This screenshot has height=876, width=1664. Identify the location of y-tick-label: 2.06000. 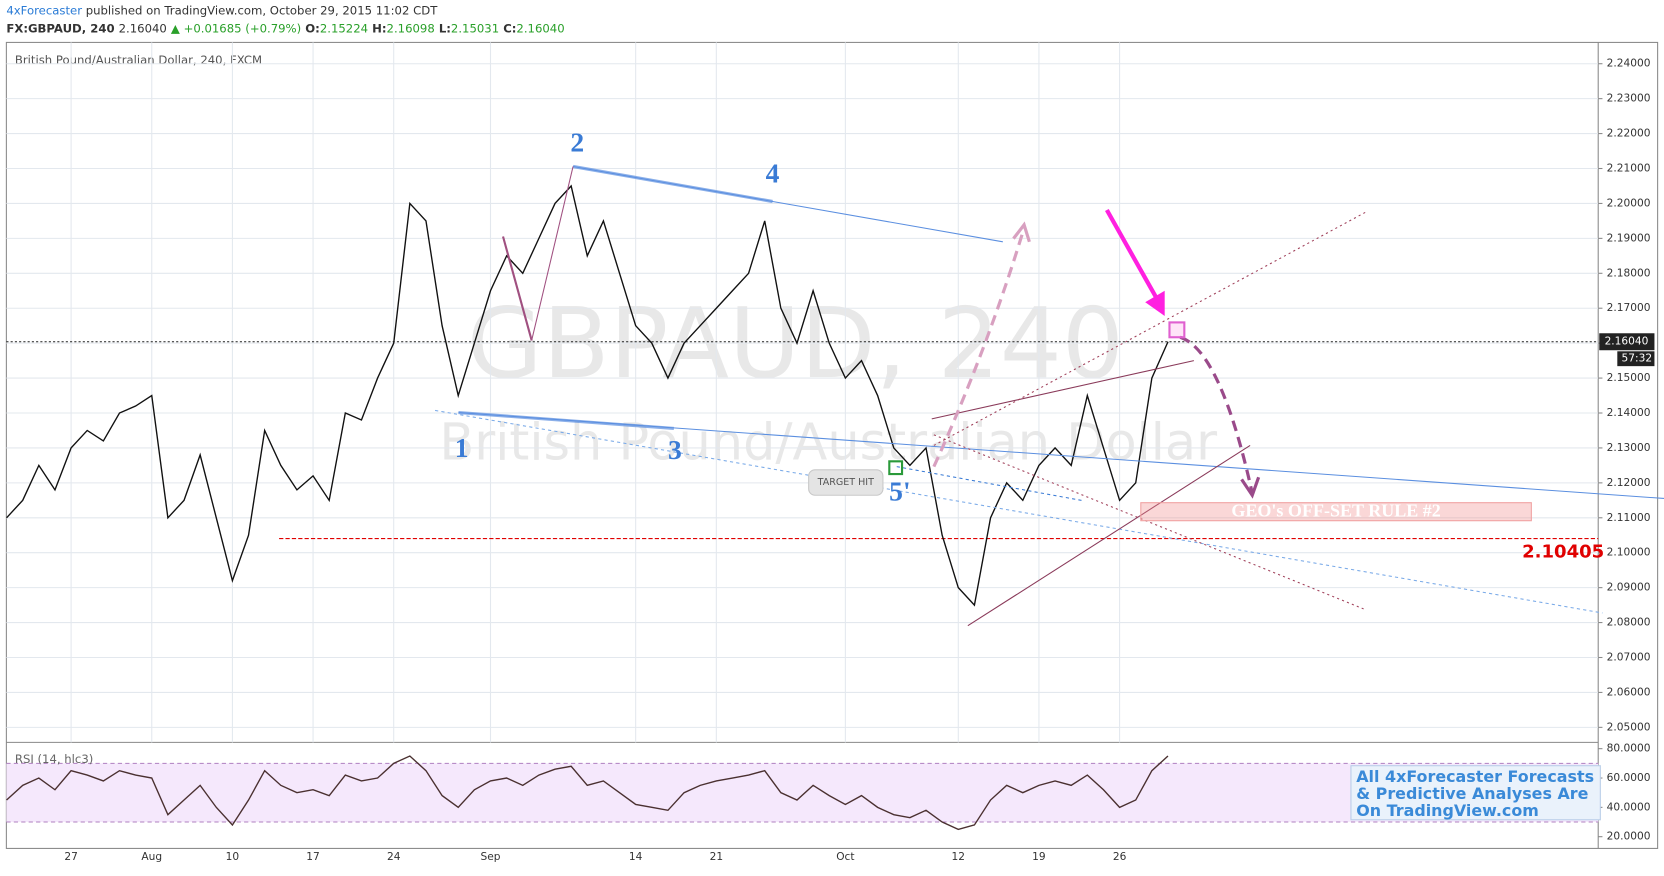
(1629, 692).